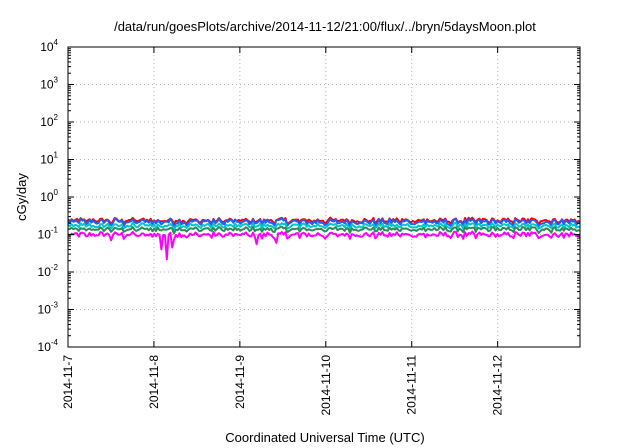  Describe the element at coordinates (240, 382) in the screenshot. I see `x-tick-label: 2014-11-9` at that location.